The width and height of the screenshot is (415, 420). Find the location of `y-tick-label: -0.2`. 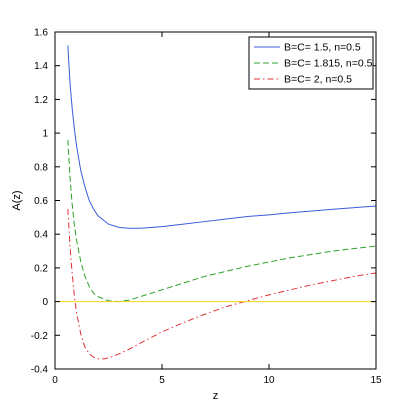

y-tick-label: -0.2 is located at coordinates (40, 336).